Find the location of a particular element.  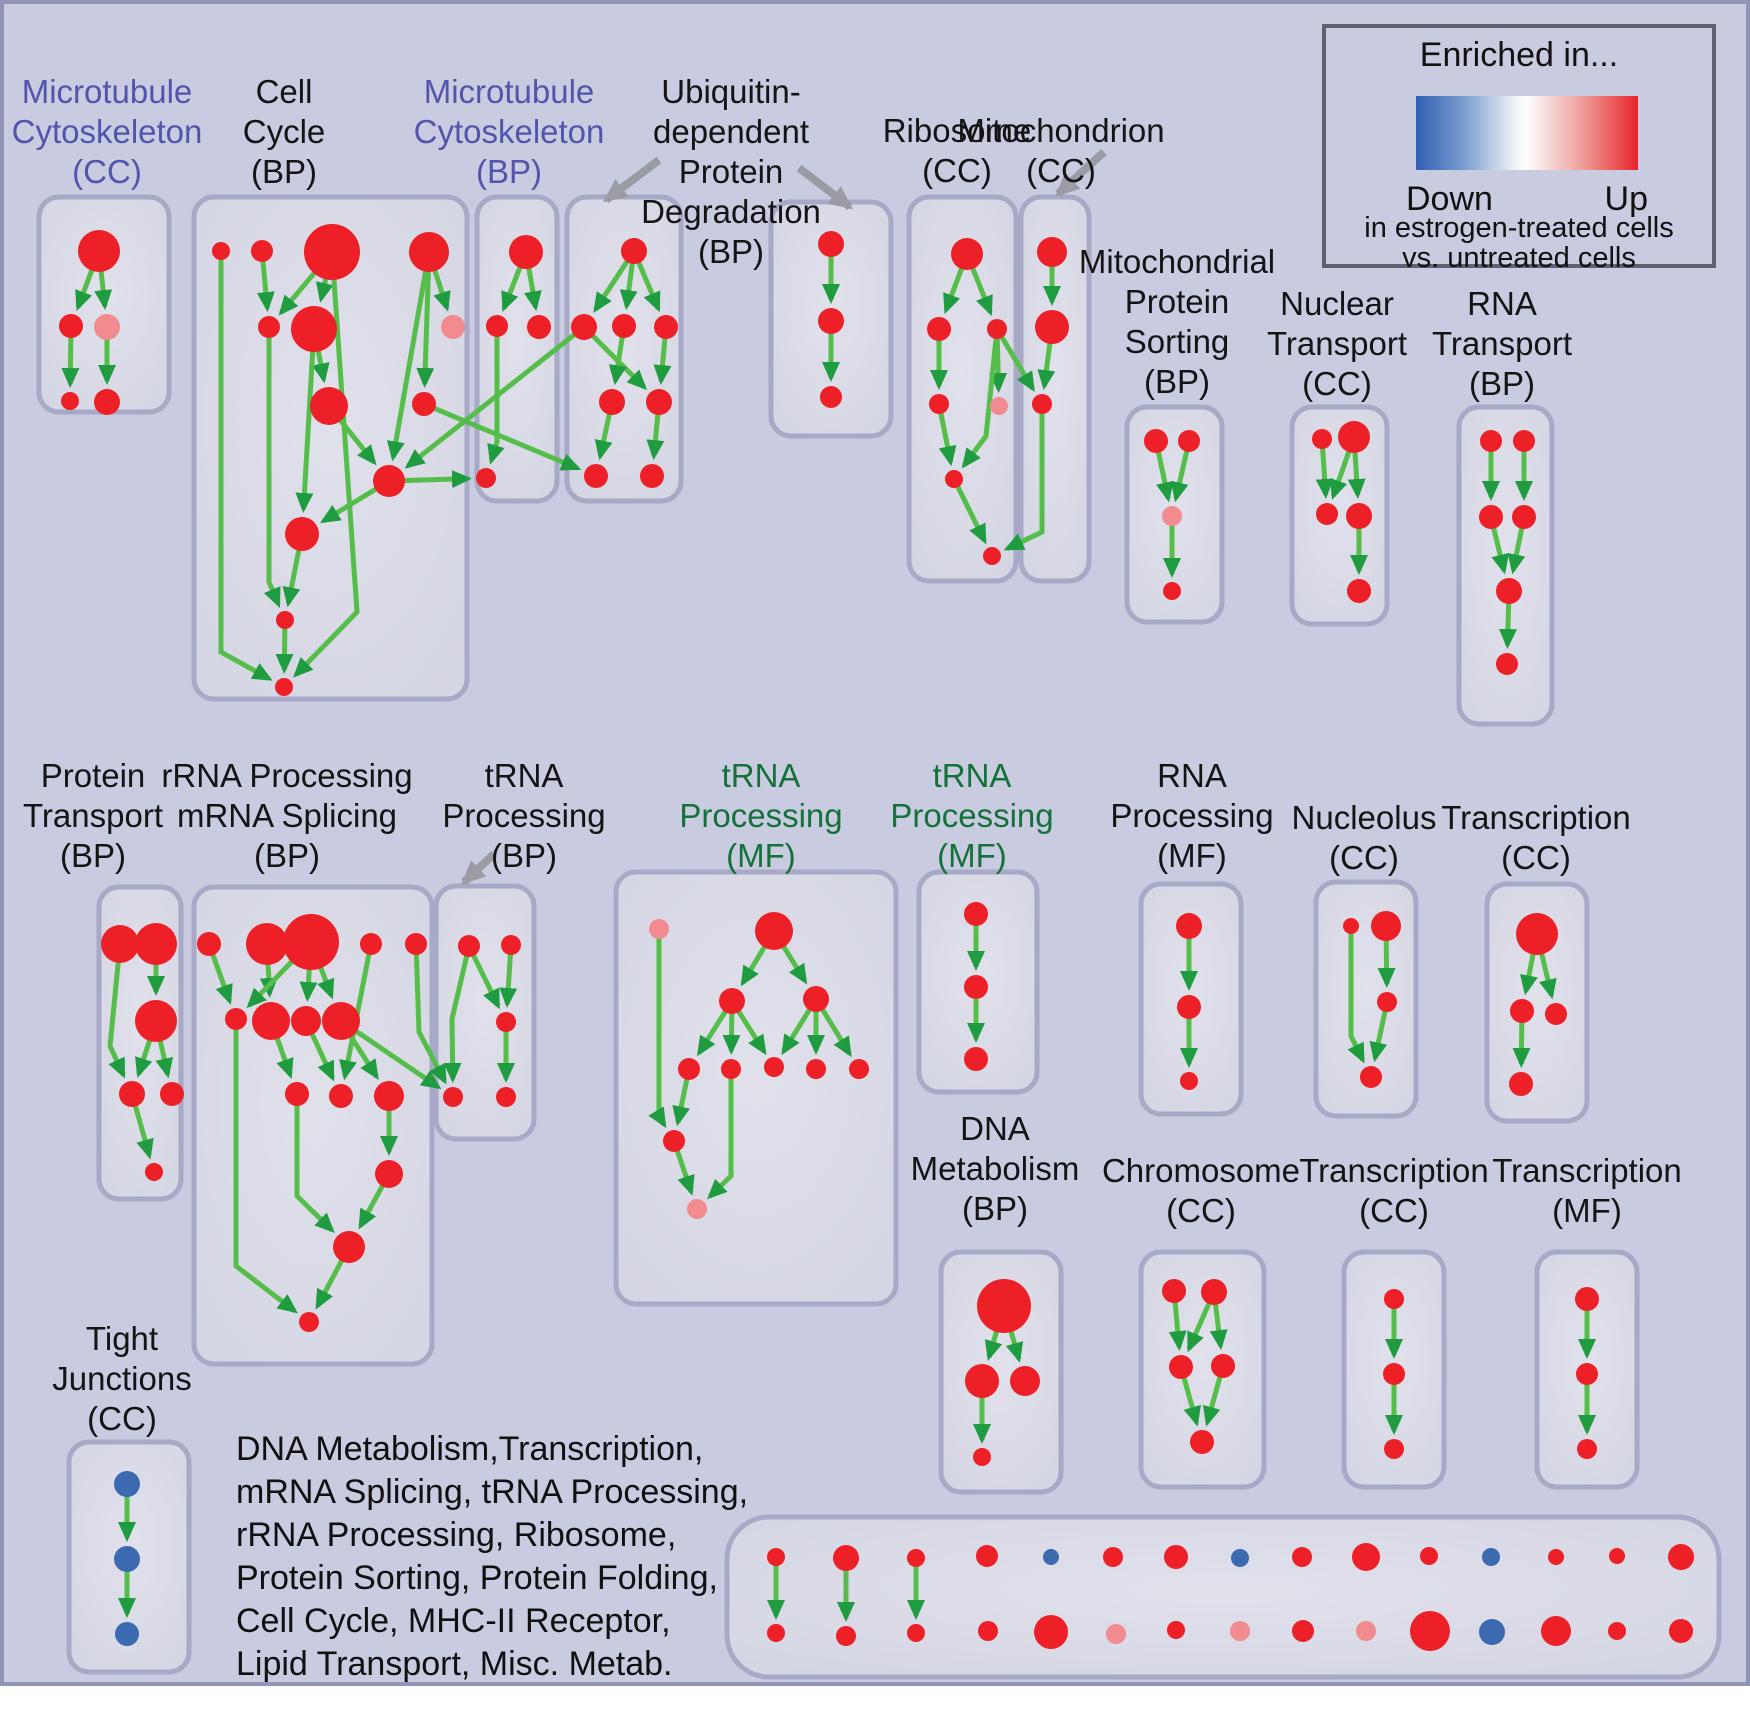

mito-label: Mitochondrion (CC) is located at coordinates (1061, 150).